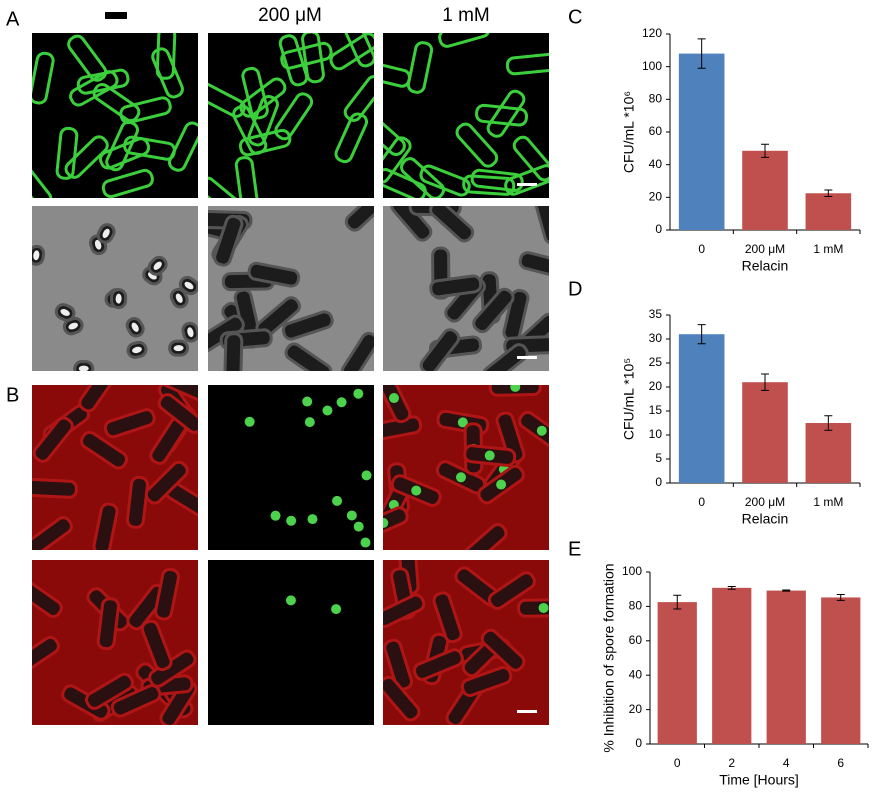  What do you see at coordinates (759, 780) in the screenshot?
I see `x-axis-label: Time [Hours]` at bounding box center [759, 780].